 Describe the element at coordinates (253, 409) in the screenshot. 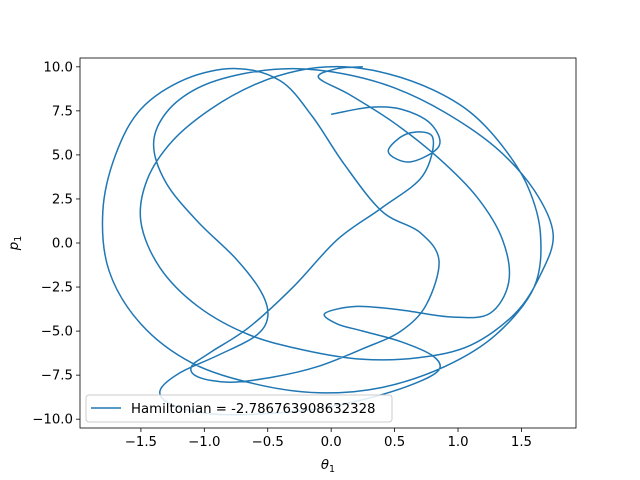

I see `legend-label: Hamiltonian = -2.786763908632328` at that location.